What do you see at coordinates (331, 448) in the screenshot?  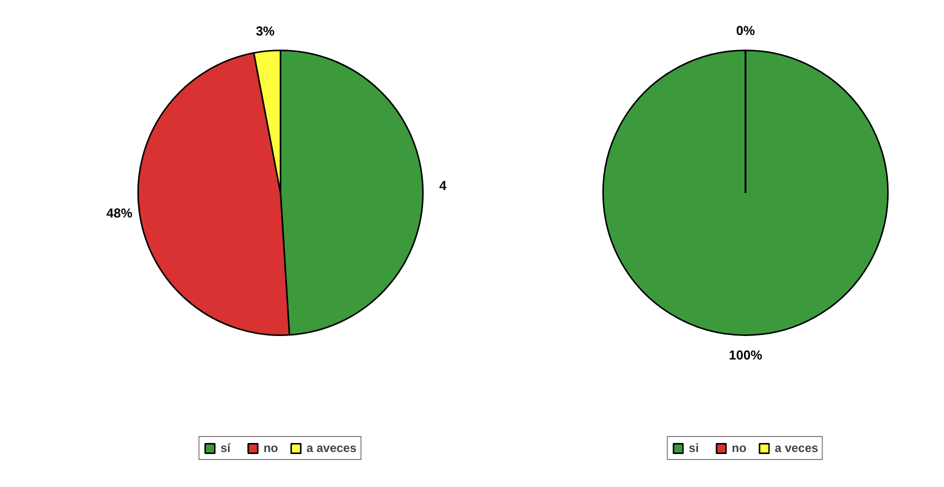 I see `legend-label: a aveces` at bounding box center [331, 448].